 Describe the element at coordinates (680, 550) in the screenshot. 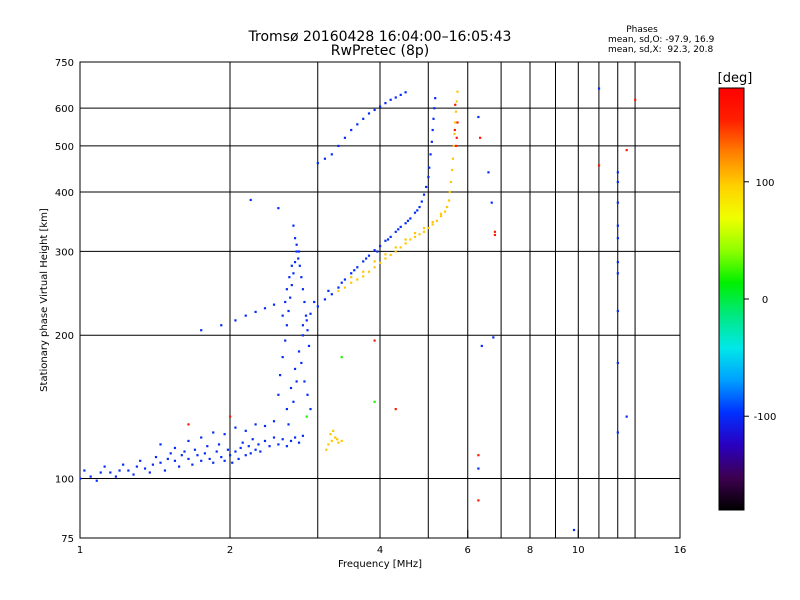

I see `x-tick-label: 16` at that location.